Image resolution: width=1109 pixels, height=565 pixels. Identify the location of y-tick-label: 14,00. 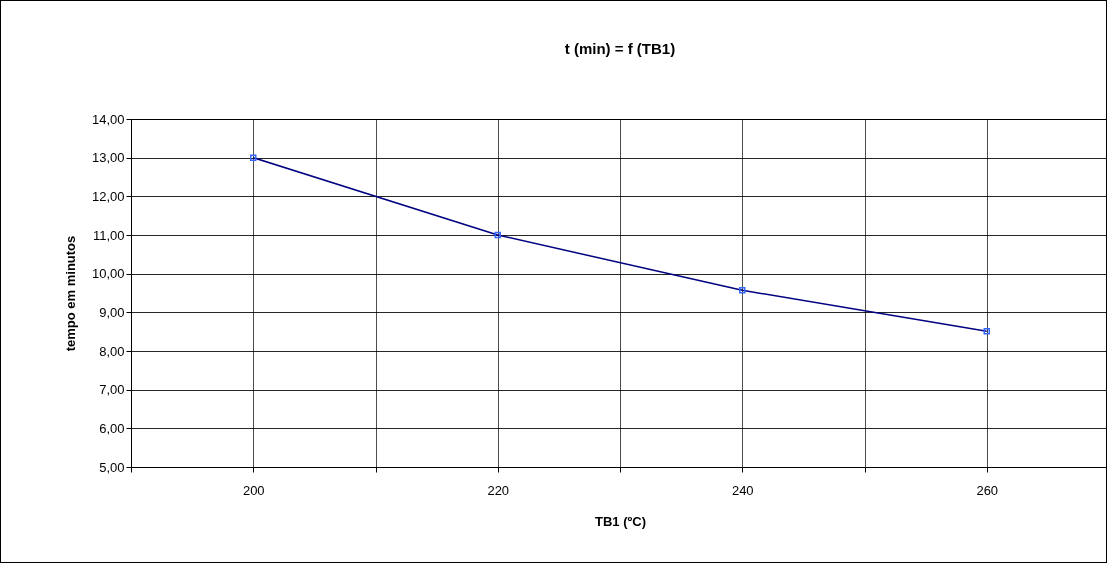
(108, 119).